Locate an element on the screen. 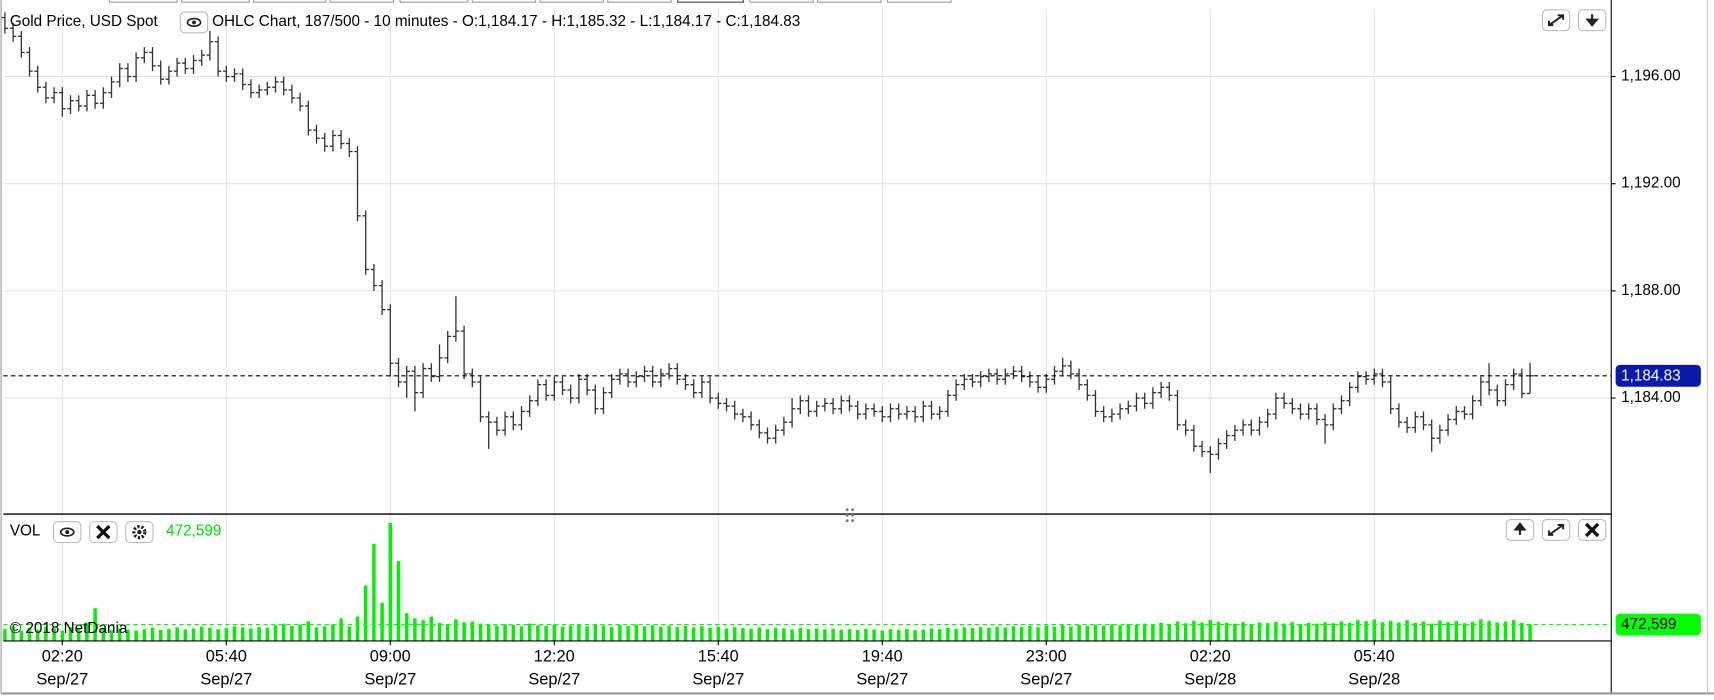  current-value-label: 472,599 is located at coordinates (1648, 624).